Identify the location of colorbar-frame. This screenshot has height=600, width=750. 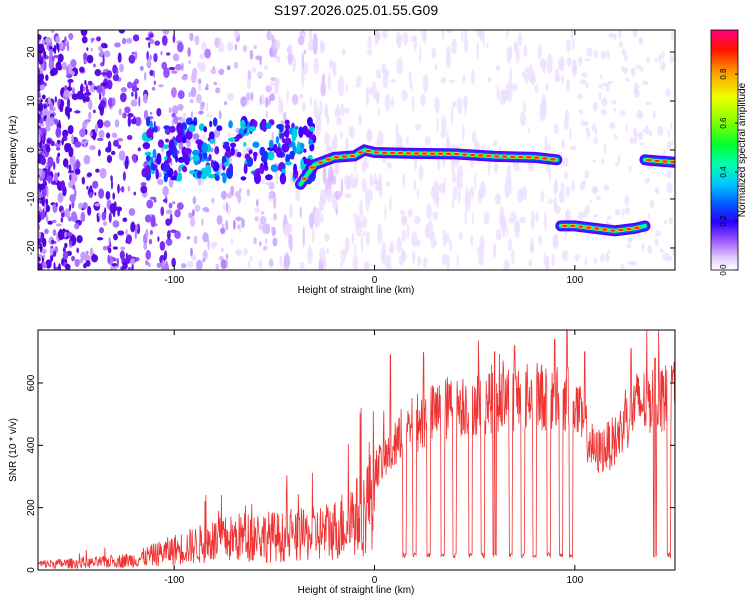
(724, 150).